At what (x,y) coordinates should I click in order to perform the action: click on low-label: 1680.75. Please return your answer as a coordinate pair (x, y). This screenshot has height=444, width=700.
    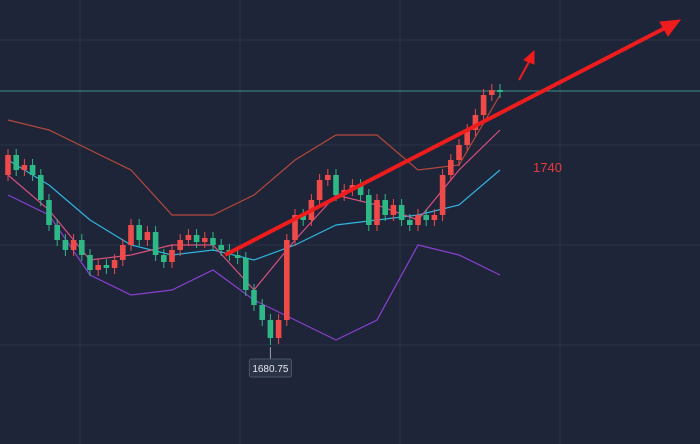
    Looking at the image, I should click on (270, 369).